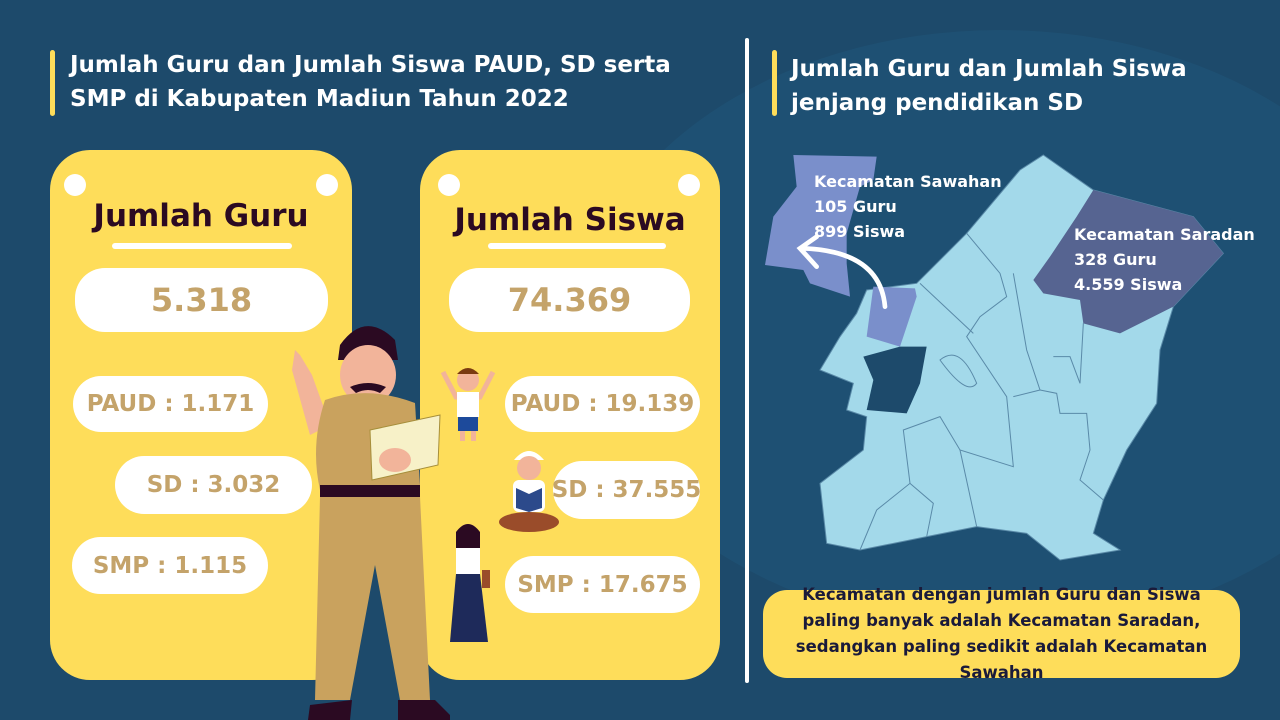 The image size is (1280, 720). I want to click on teacher-illustration, so click(371, 523).